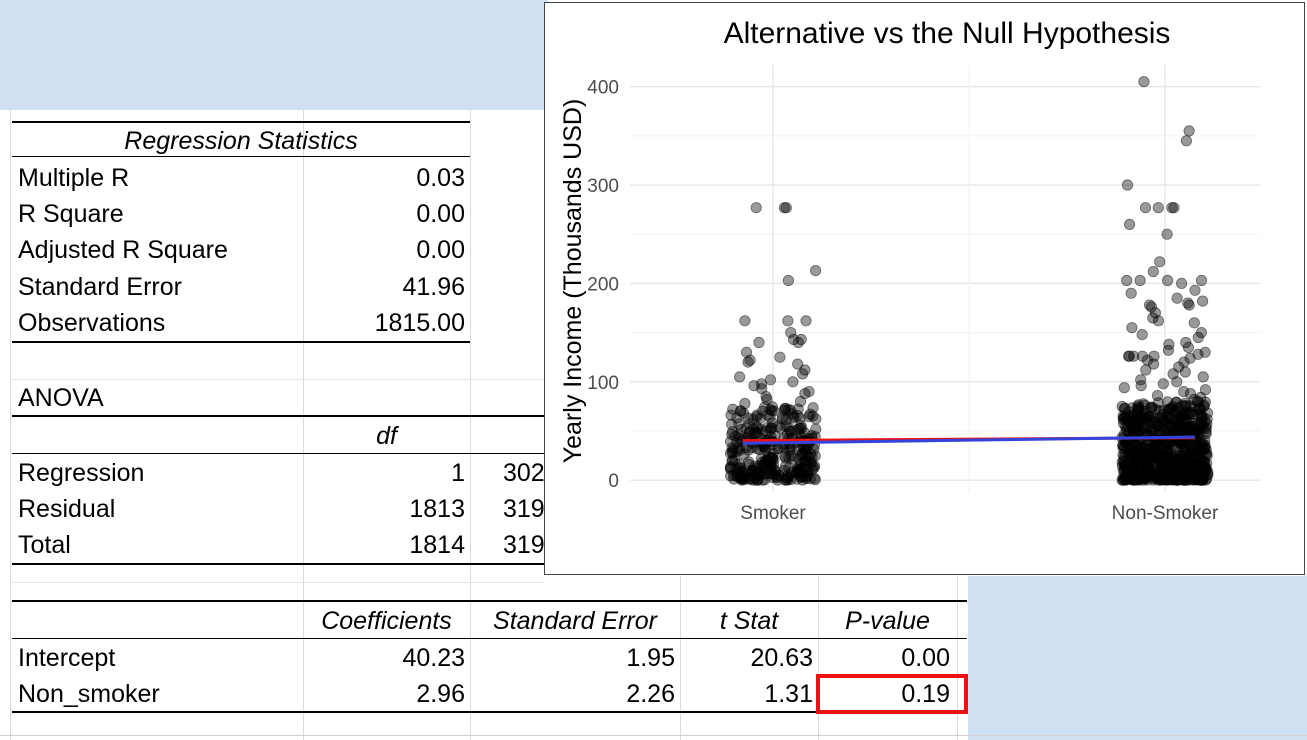 This screenshot has width=1307, height=740. I want to click on right-band, so click(1137, 658).